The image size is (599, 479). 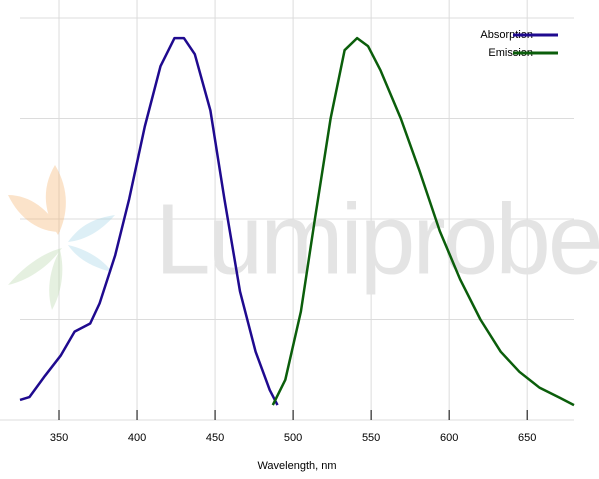 I want to click on x-tick-label: 400, so click(x=137, y=438).